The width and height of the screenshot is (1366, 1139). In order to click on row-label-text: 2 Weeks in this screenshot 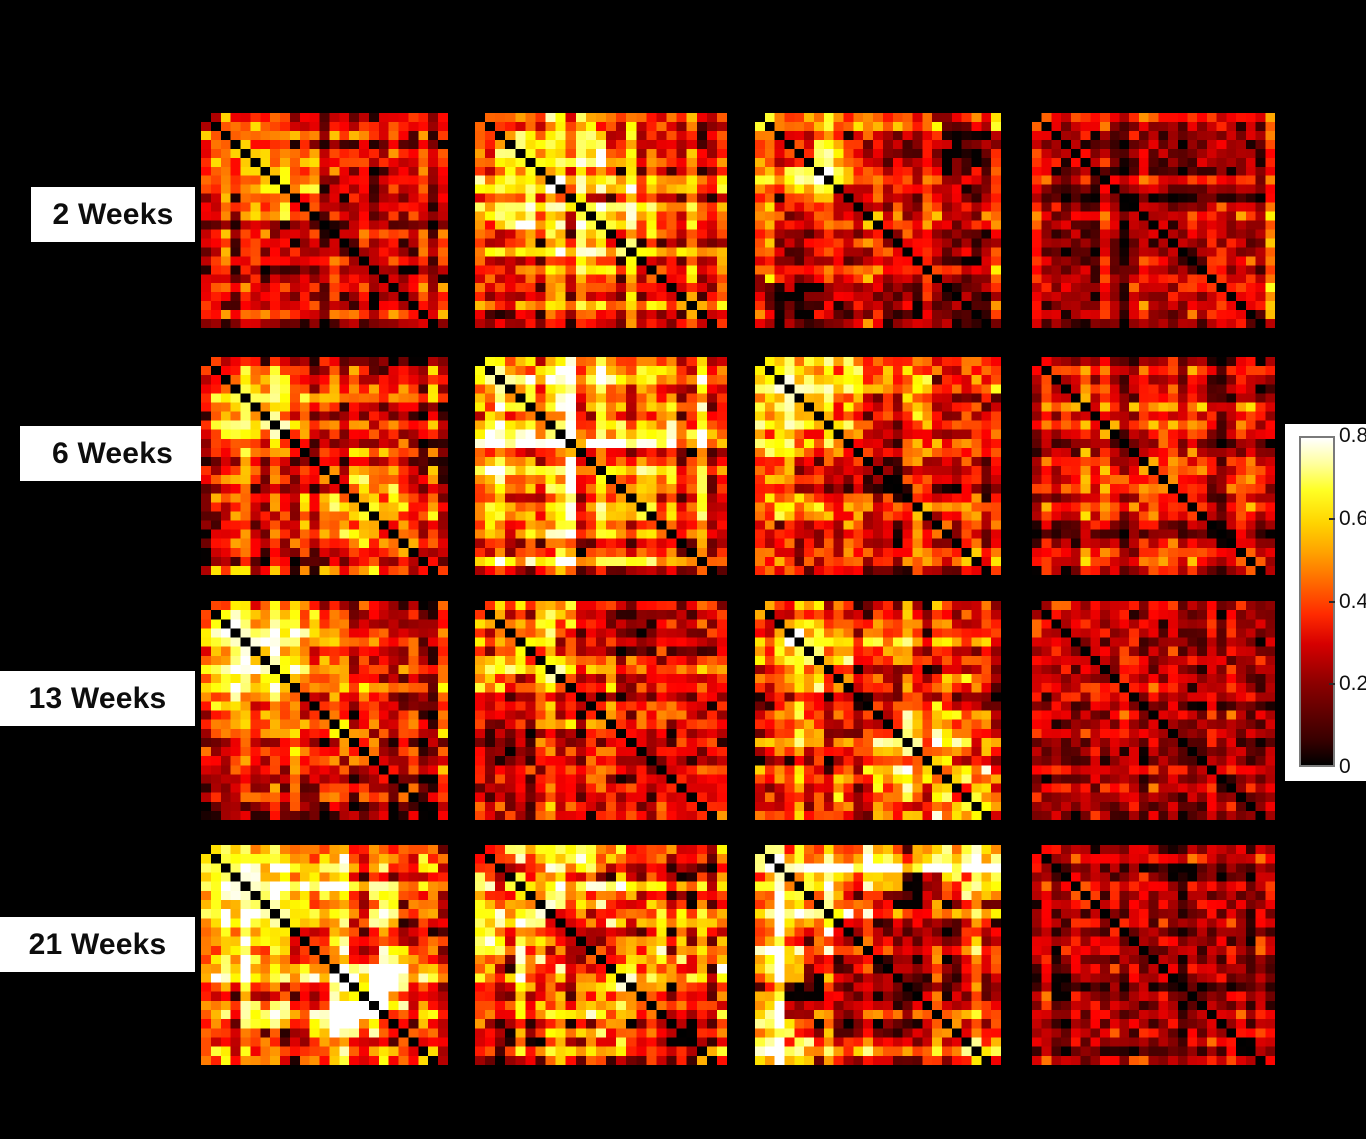, I will do `click(113, 214)`.